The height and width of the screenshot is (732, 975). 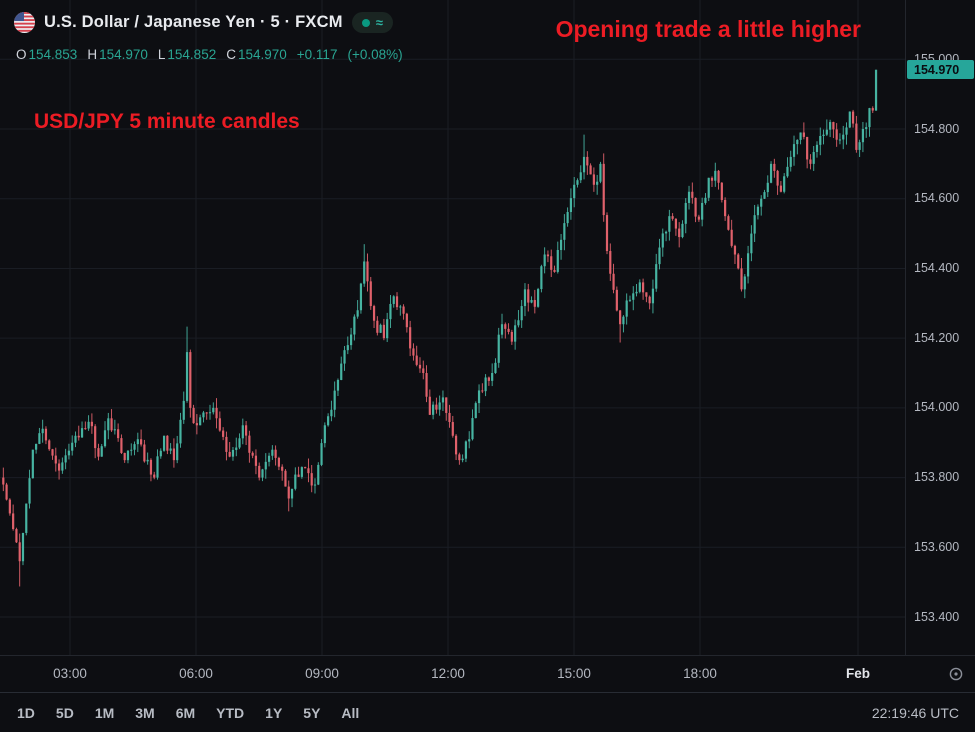 What do you see at coordinates (312, 712) in the screenshot?
I see `range-button-5Y: 5Y` at bounding box center [312, 712].